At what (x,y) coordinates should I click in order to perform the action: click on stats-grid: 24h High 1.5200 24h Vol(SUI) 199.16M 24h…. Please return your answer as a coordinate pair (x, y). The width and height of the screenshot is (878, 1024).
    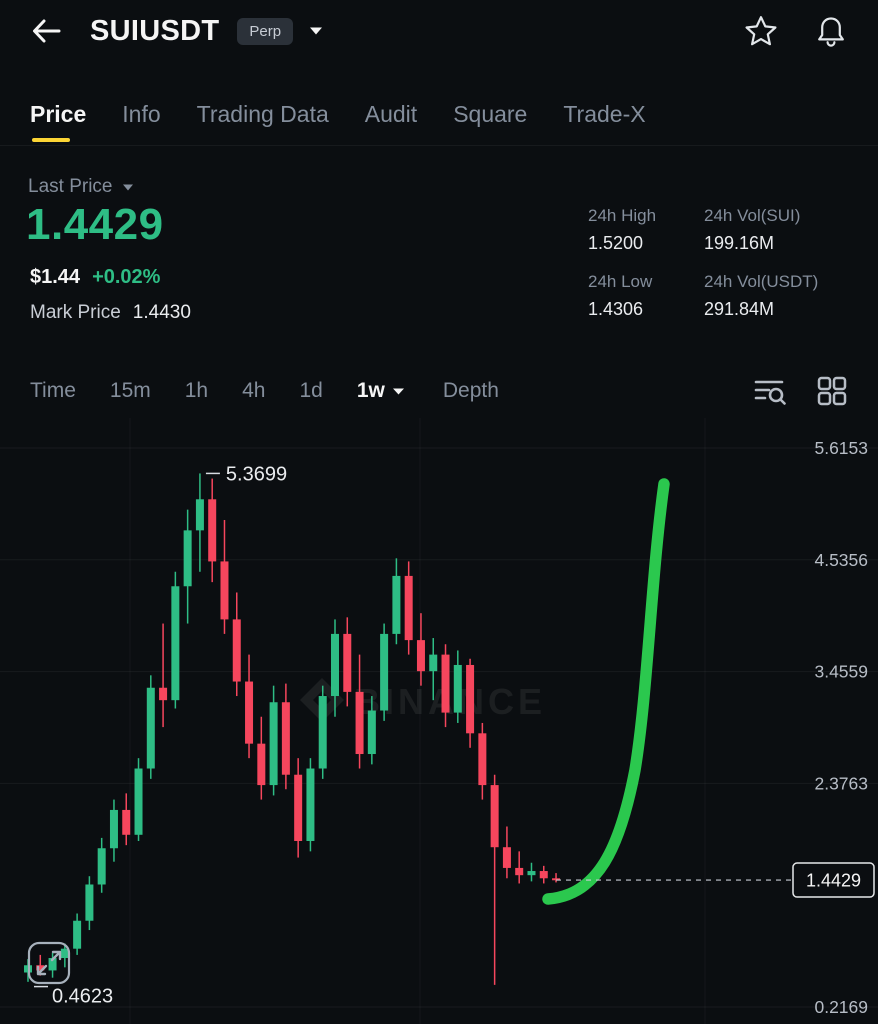
    Looking at the image, I should click on (703, 263).